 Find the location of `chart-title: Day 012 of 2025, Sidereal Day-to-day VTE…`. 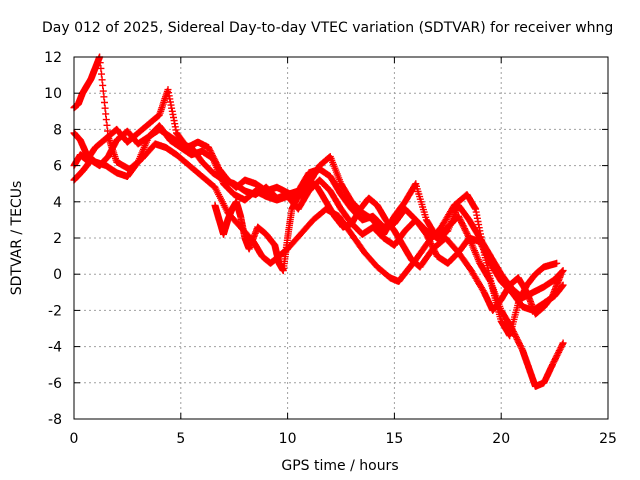

chart-title: Day 012 of 2025, Sidereal Day-to-day VTE… is located at coordinates (327, 28).